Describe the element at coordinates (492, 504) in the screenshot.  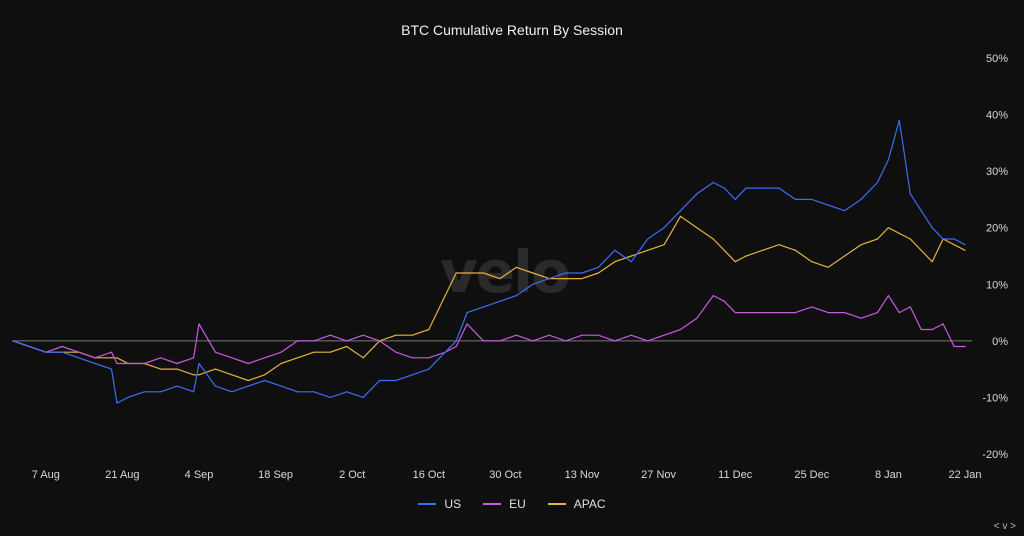
I see `legend-swatch-eu` at that location.